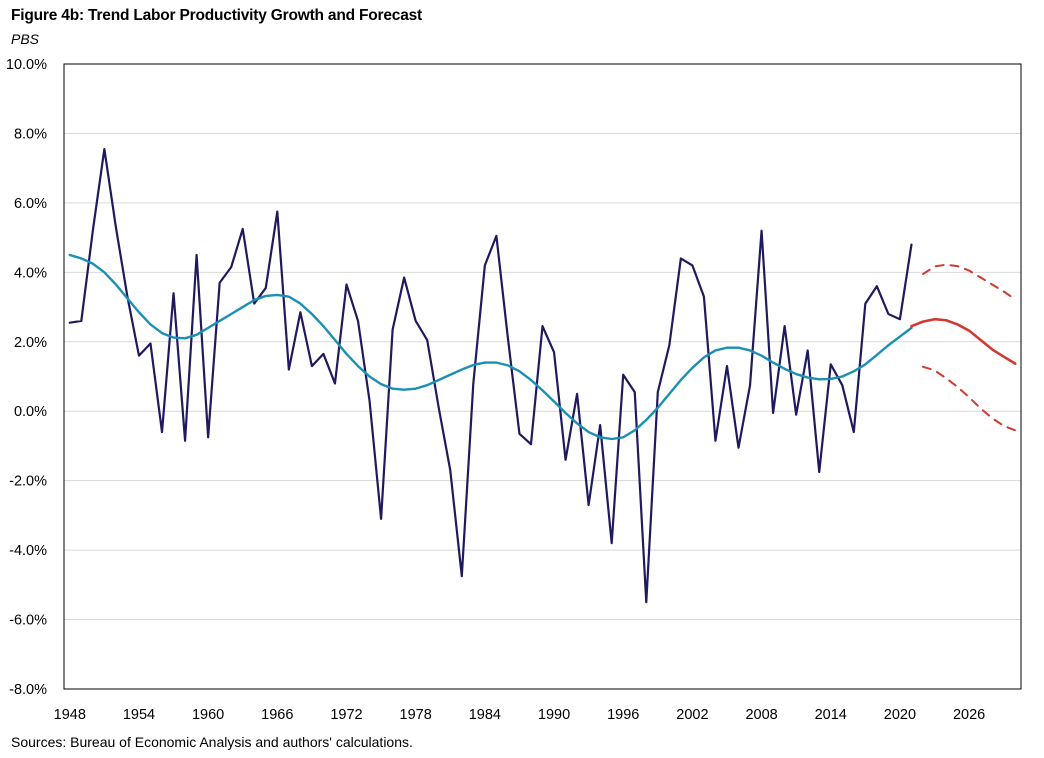 The height and width of the screenshot is (758, 1044). I want to click on forecast-lower-band-line, so click(969, 398).